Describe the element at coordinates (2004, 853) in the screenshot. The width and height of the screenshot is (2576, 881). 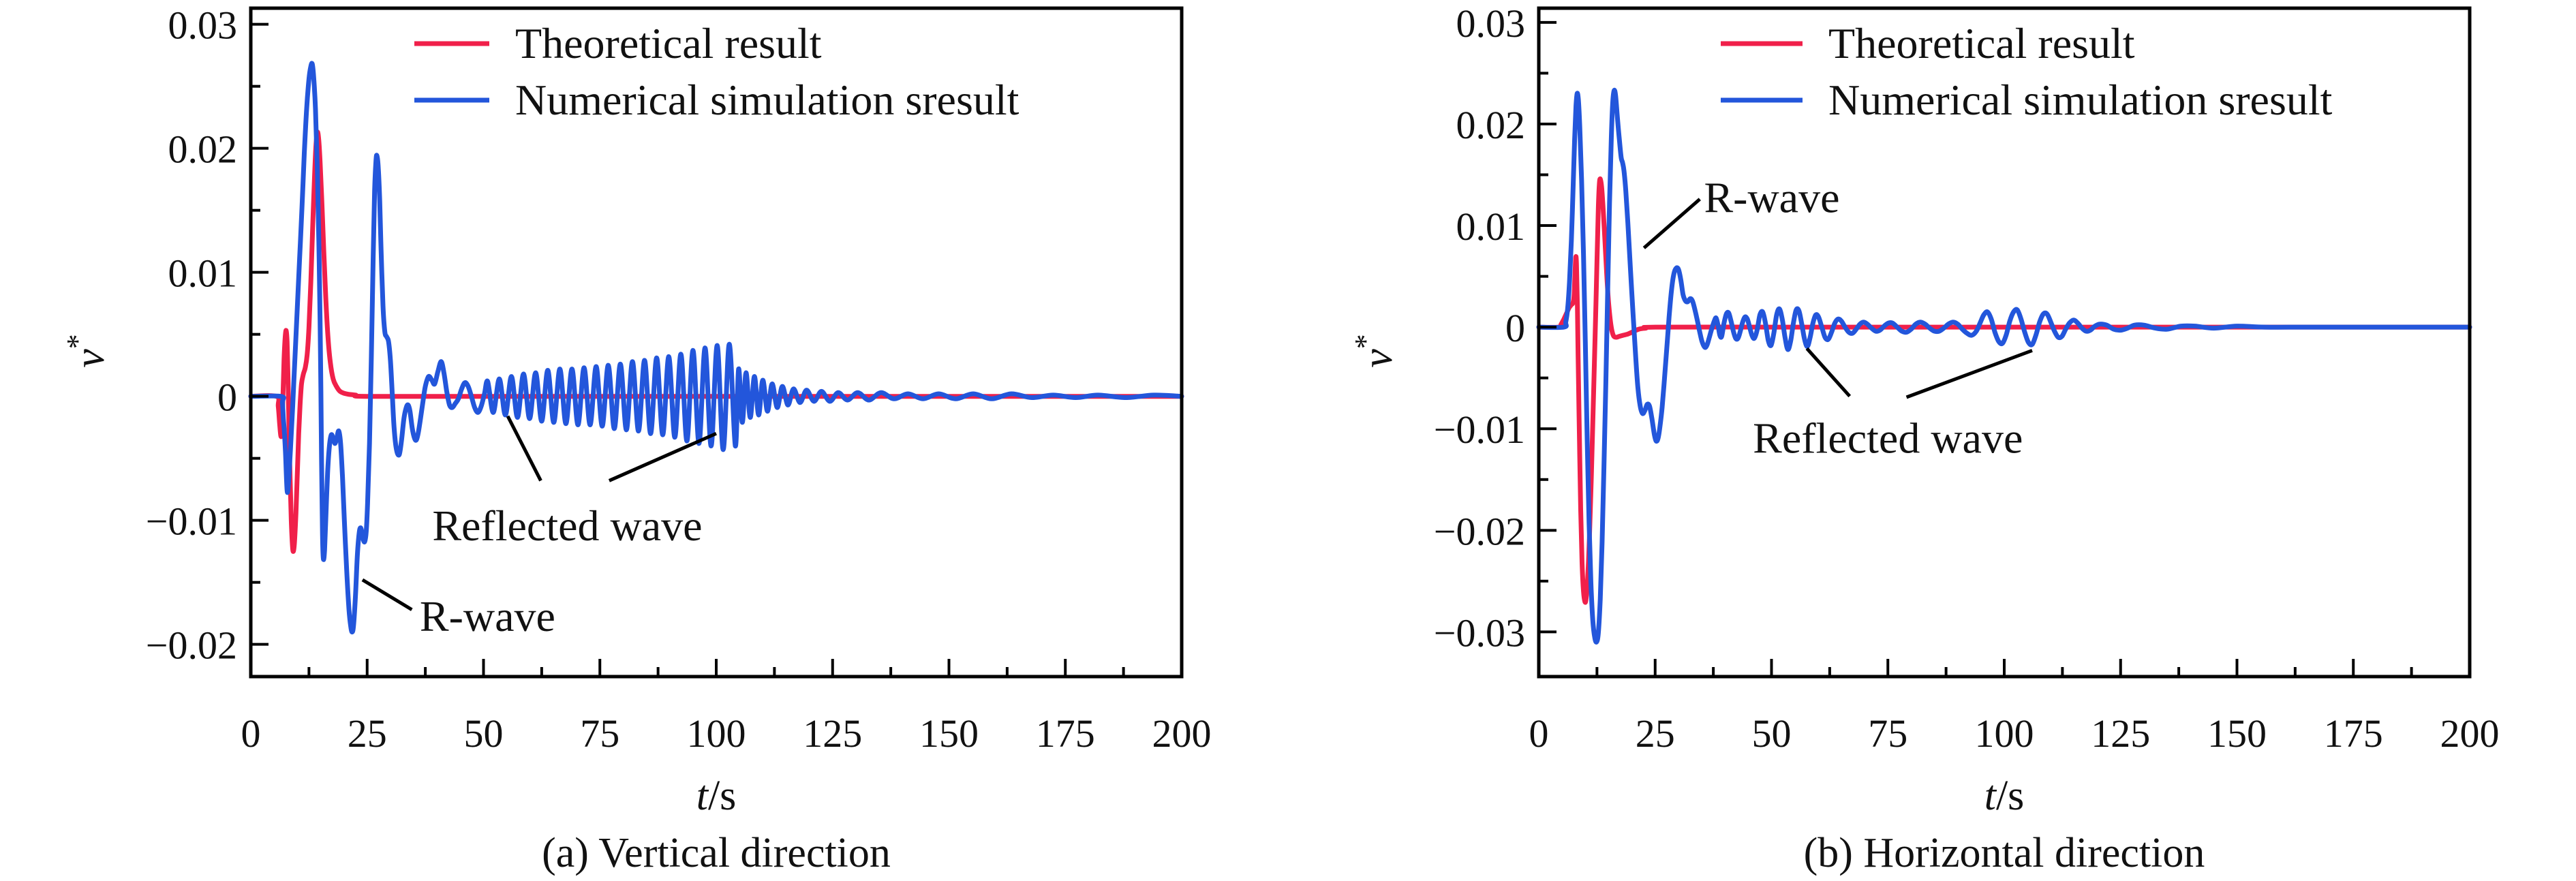
I see `panel-caption: (b) Horizontal direction` at that location.